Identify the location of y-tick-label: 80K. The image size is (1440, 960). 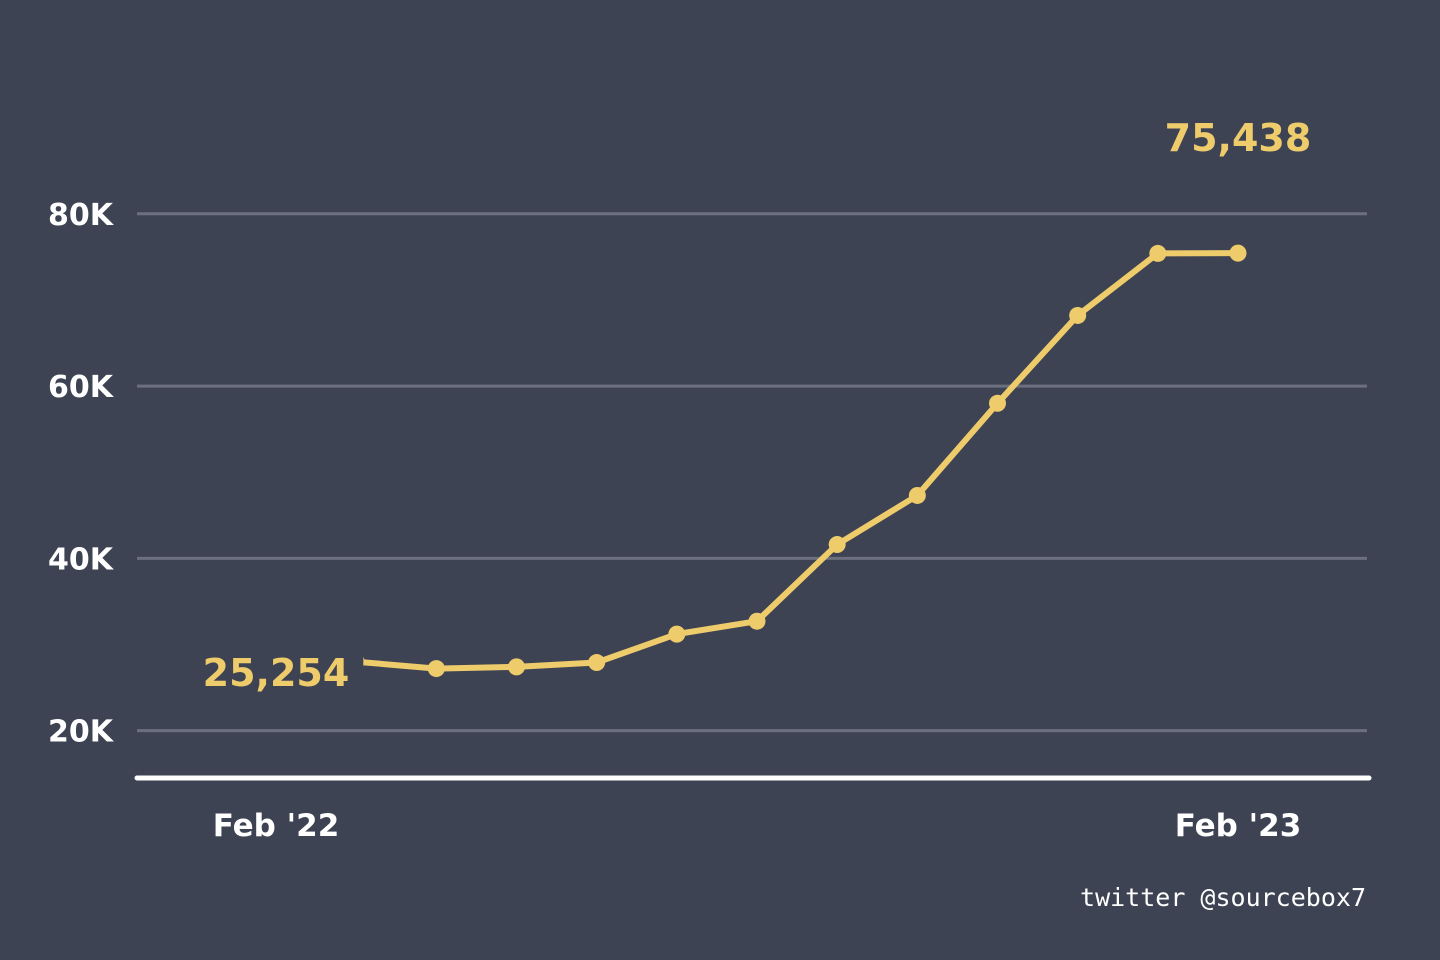
(81, 215).